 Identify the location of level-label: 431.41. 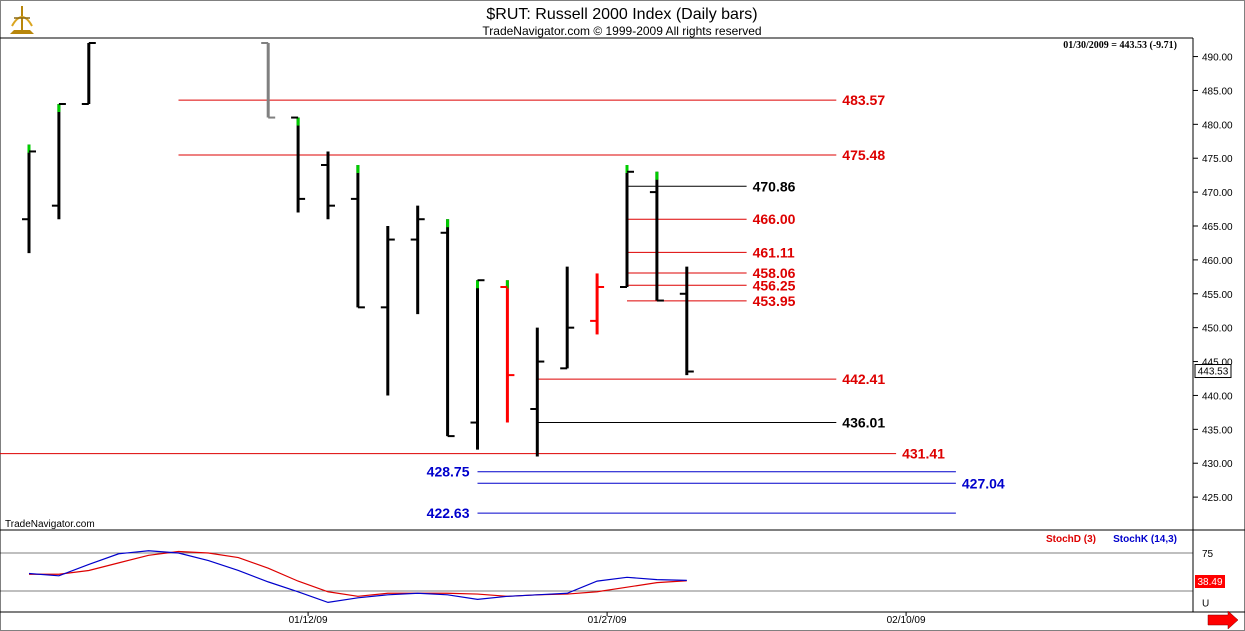
(923, 454).